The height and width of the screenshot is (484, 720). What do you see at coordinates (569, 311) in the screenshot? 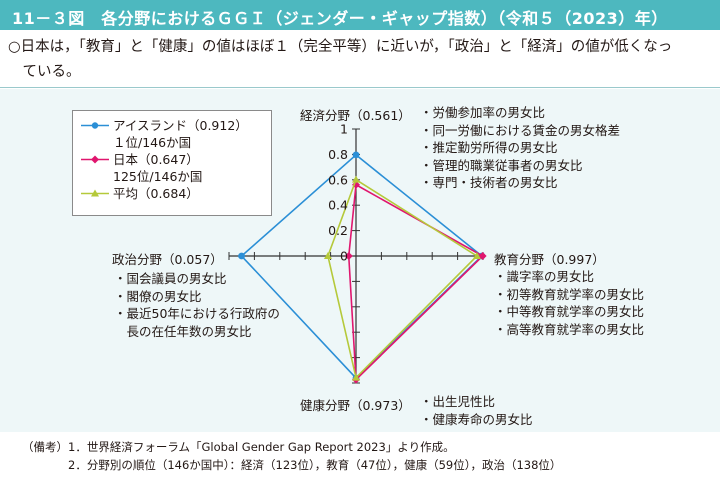
I see `indicator-item: ・中等教育就学率の男女比` at bounding box center [569, 311].